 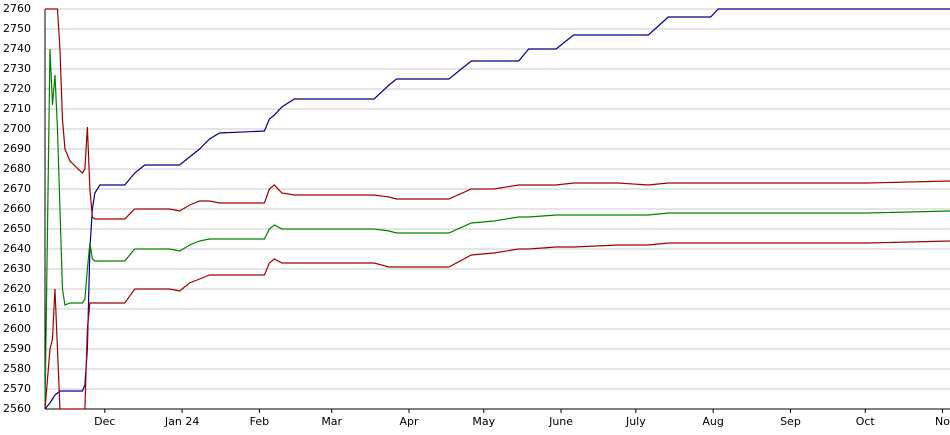 I want to click on y-tick-label: 2630, so click(x=17, y=268).